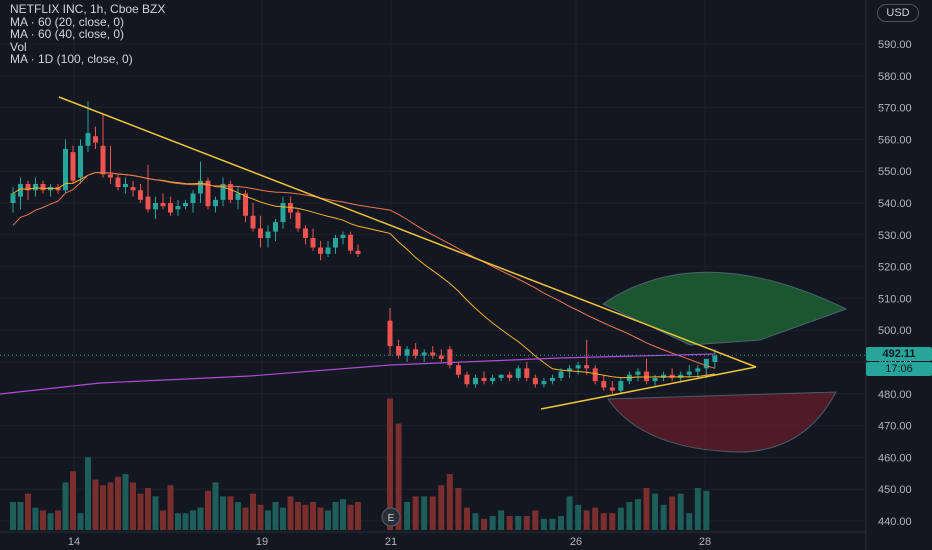  What do you see at coordinates (67, 34) in the screenshot?
I see `legend-ma-40: MA · 60 (40, close, 0)` at bounding box center [67, 34].